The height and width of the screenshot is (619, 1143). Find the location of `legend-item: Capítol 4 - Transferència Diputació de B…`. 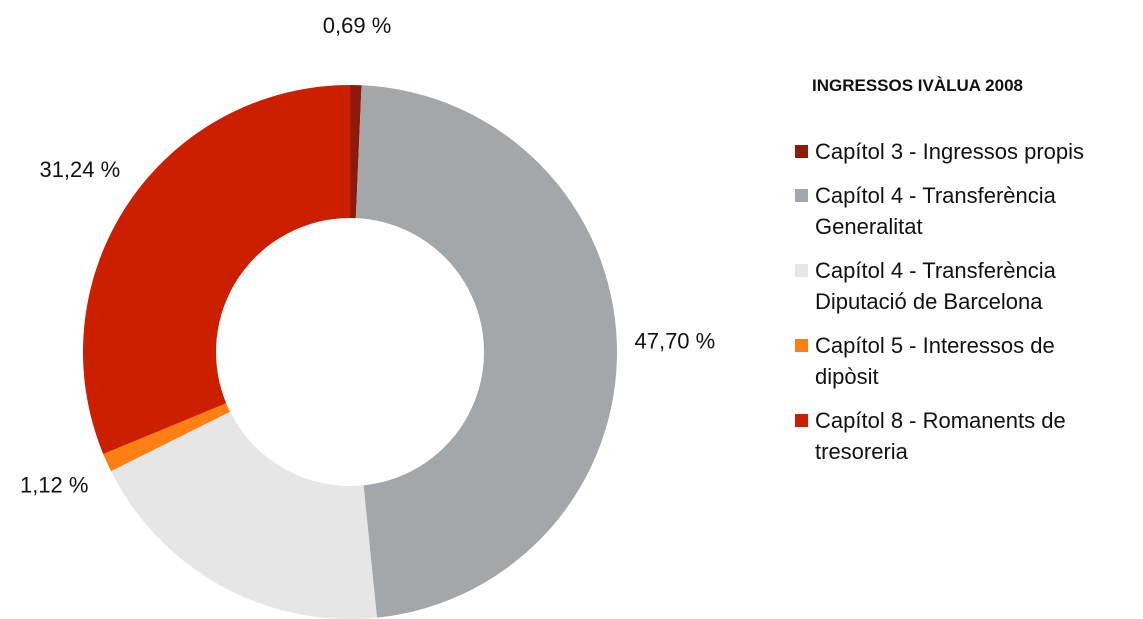

legend-item: Capítol 4 - Transferència Diputació de B… is located at coordinates (955, 286).